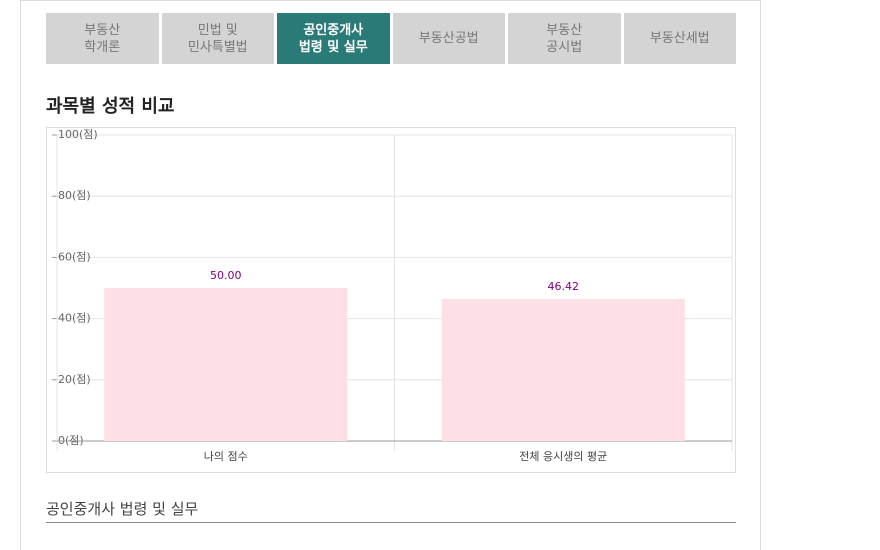 Image resolution: width=880 pixels, height=550 pixels. Describe the element at coordinates (226, 275) in the screenshot. I see `value-label: 50.00` at that location.